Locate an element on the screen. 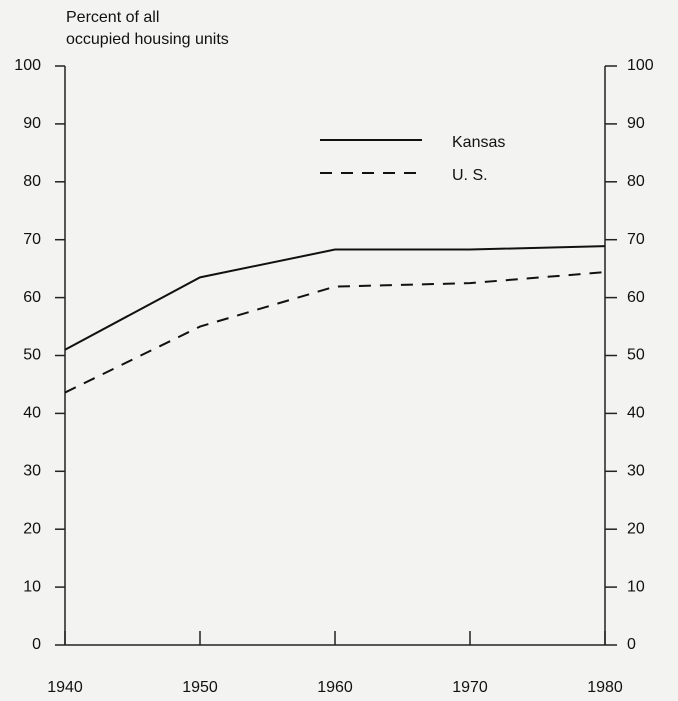 The height and width of the screenshot is (701, 678). y2-tick-label: 80 is located at coordinates (636, 181).